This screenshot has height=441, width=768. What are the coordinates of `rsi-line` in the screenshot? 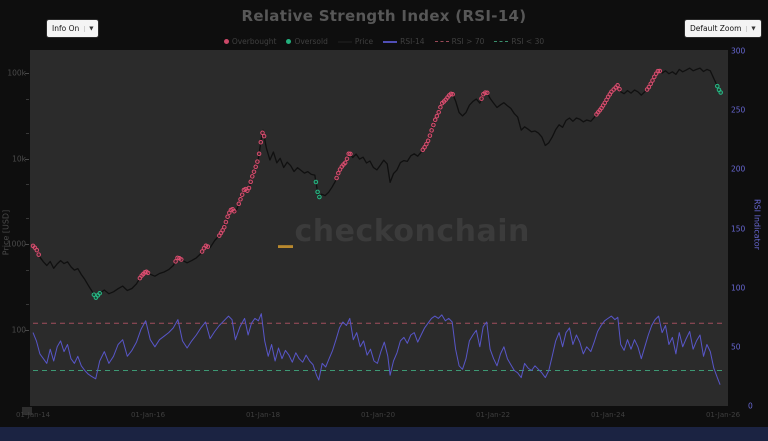 It's located at (376, 349).